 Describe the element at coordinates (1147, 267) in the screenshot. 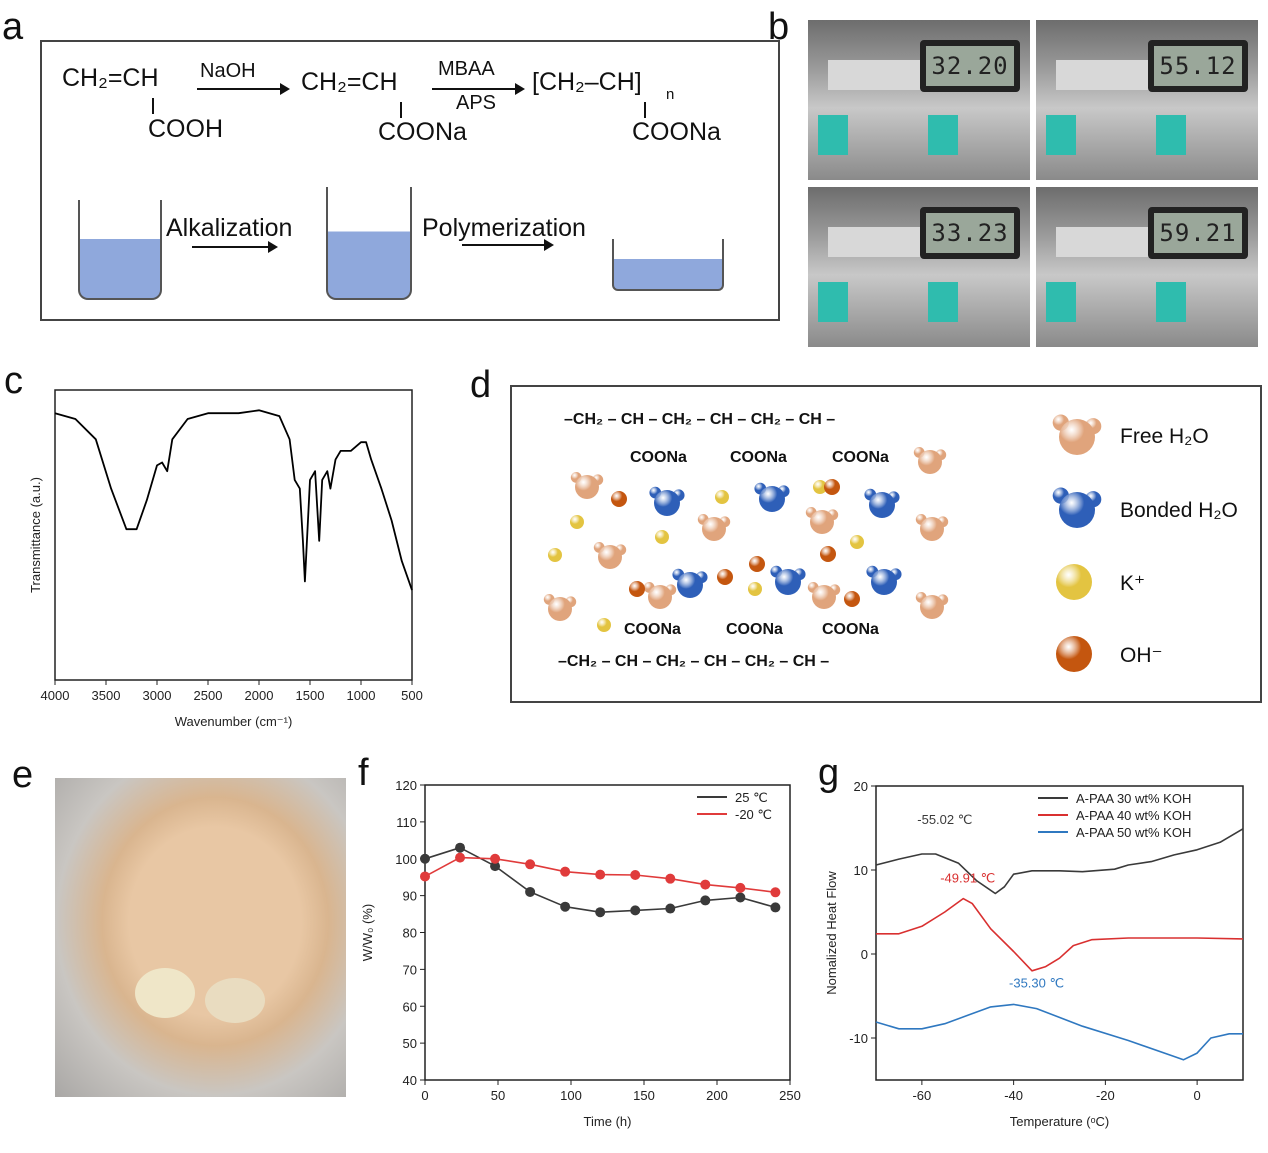

I see `caliper-photo: 59.21` at that location.